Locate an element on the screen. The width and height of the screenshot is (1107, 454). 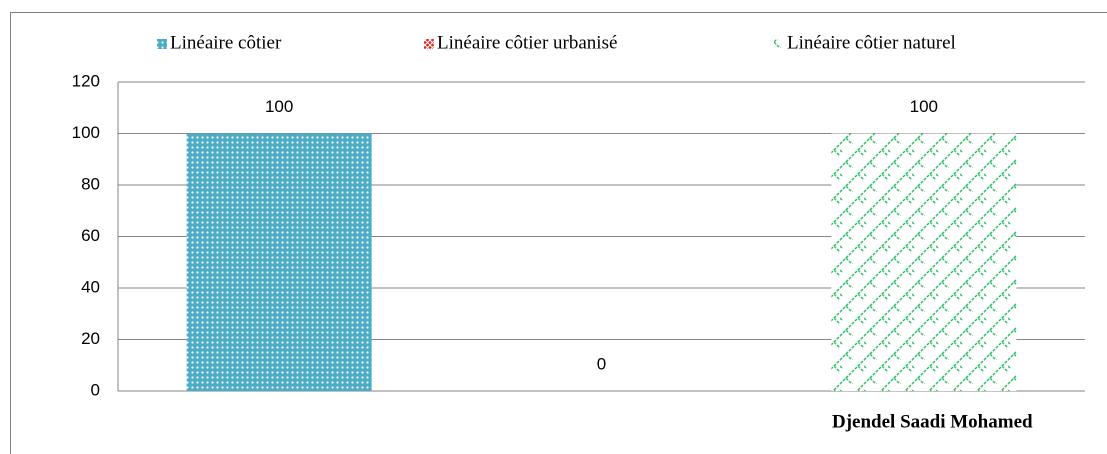
y-tick-label: 40 is located at coordinates (90, 286).